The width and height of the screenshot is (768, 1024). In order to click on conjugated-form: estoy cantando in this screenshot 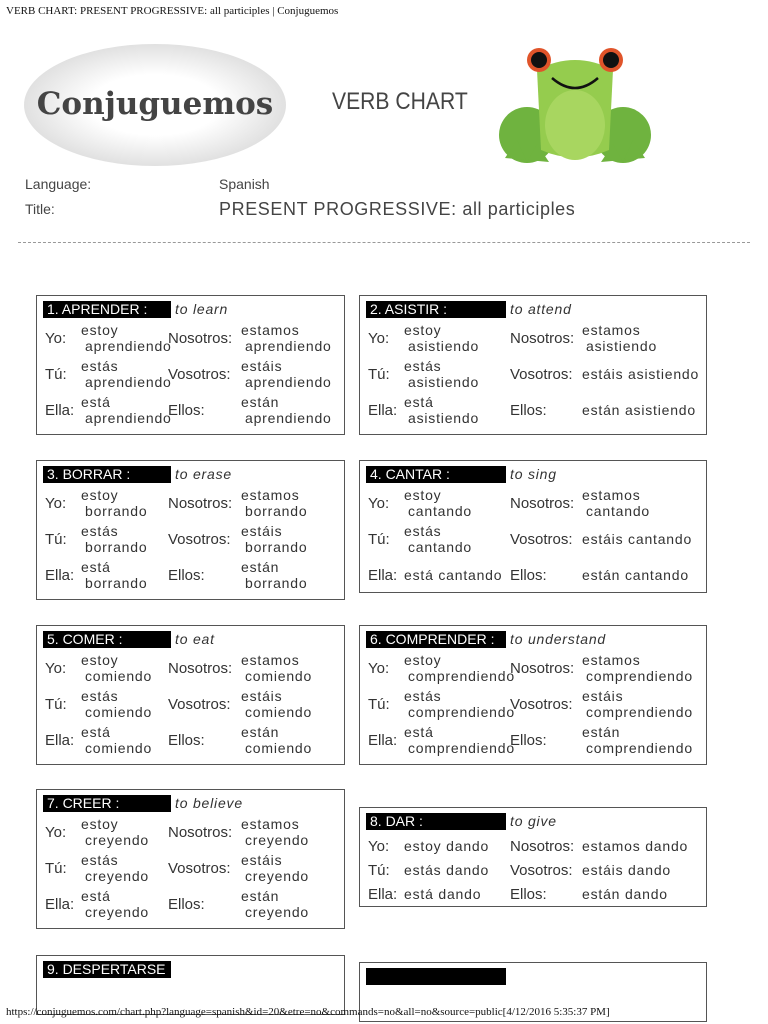, I will do `click(438, 503)`.